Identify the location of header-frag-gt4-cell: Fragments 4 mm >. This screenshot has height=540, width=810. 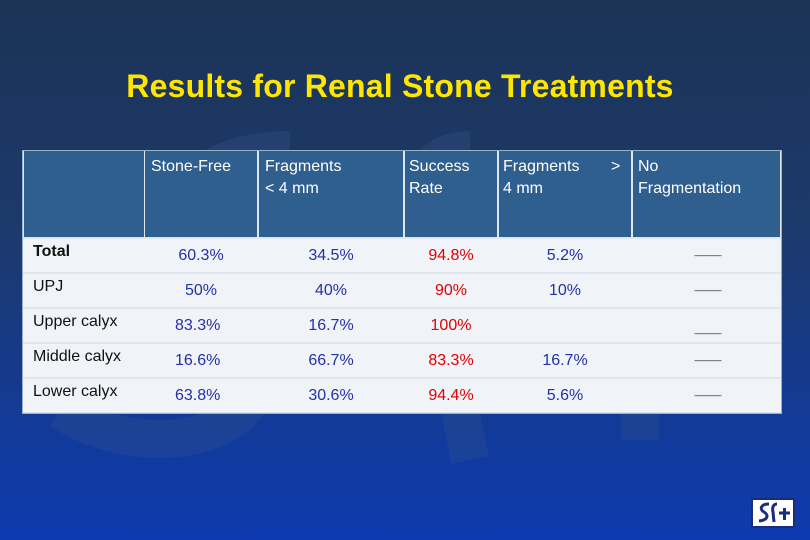
(565, 194).